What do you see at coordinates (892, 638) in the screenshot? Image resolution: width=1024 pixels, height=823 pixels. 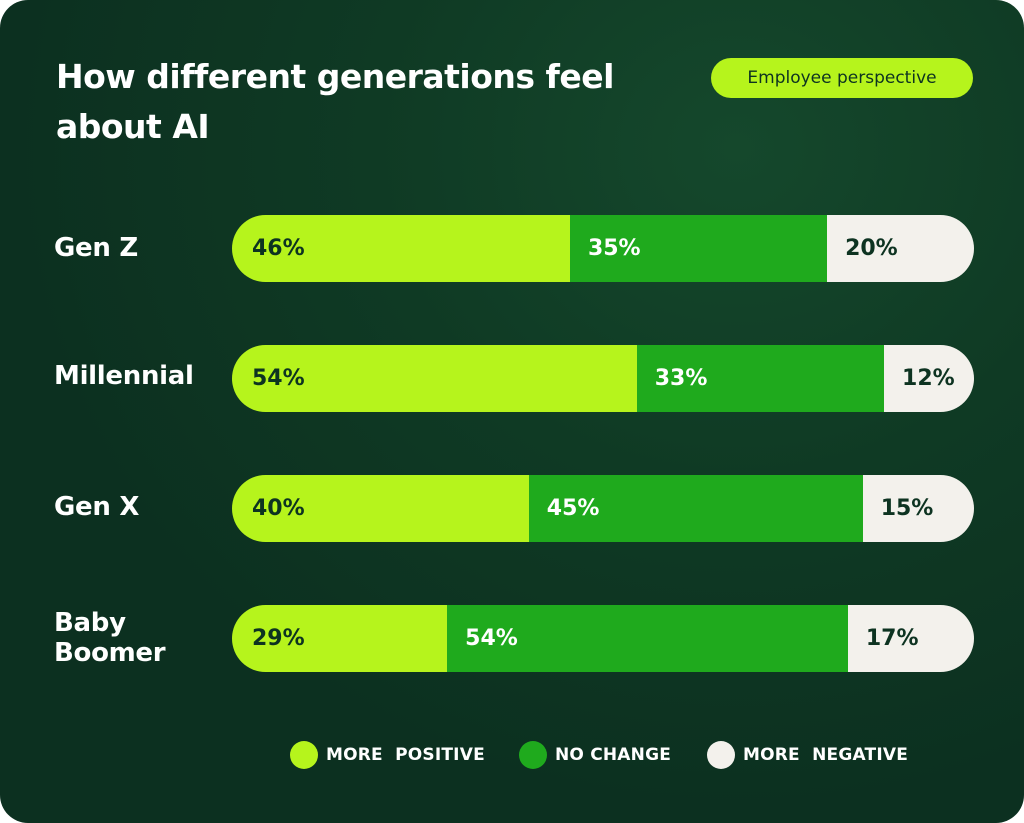 I see `data-label-baby-boomer-negative: 17%` at bounding box center [892, 638].